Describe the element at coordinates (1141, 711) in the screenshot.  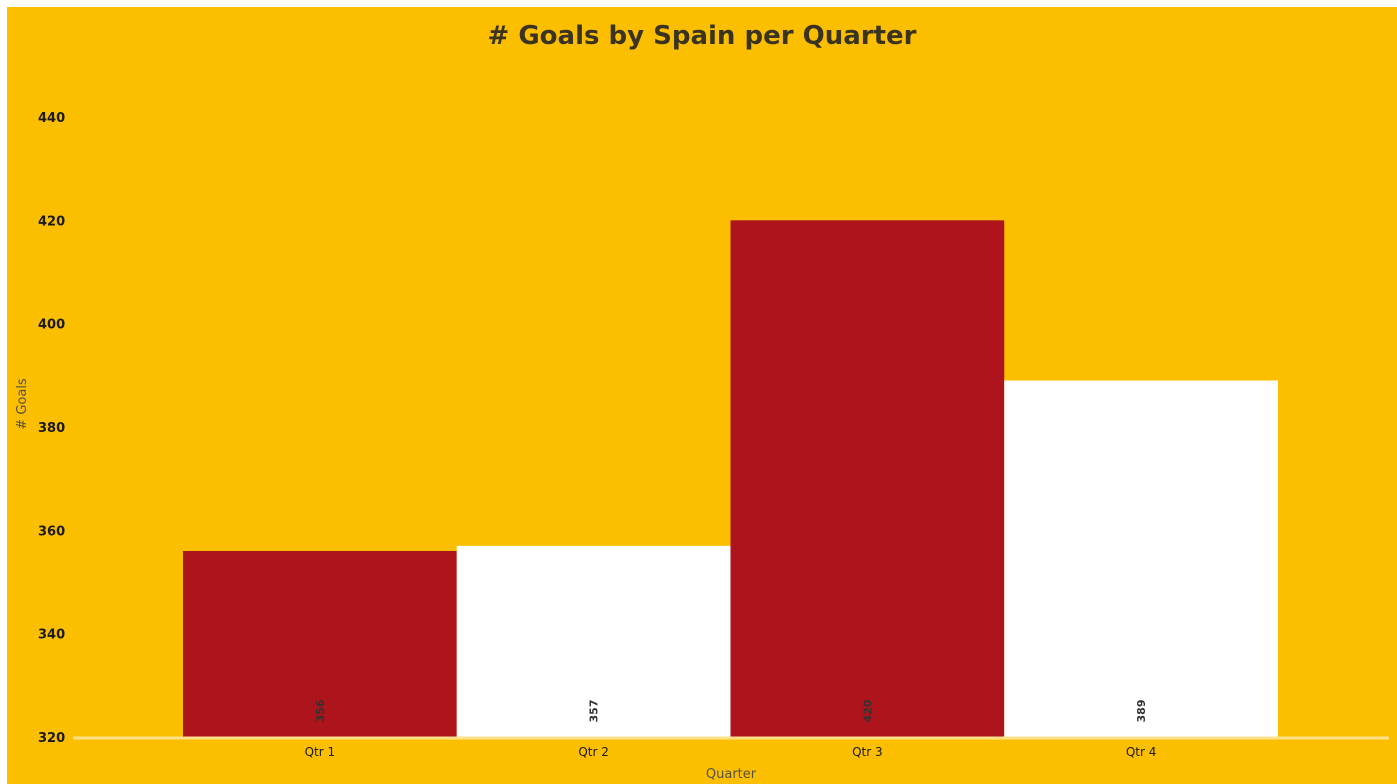
I see `data-label: 389` at that location.